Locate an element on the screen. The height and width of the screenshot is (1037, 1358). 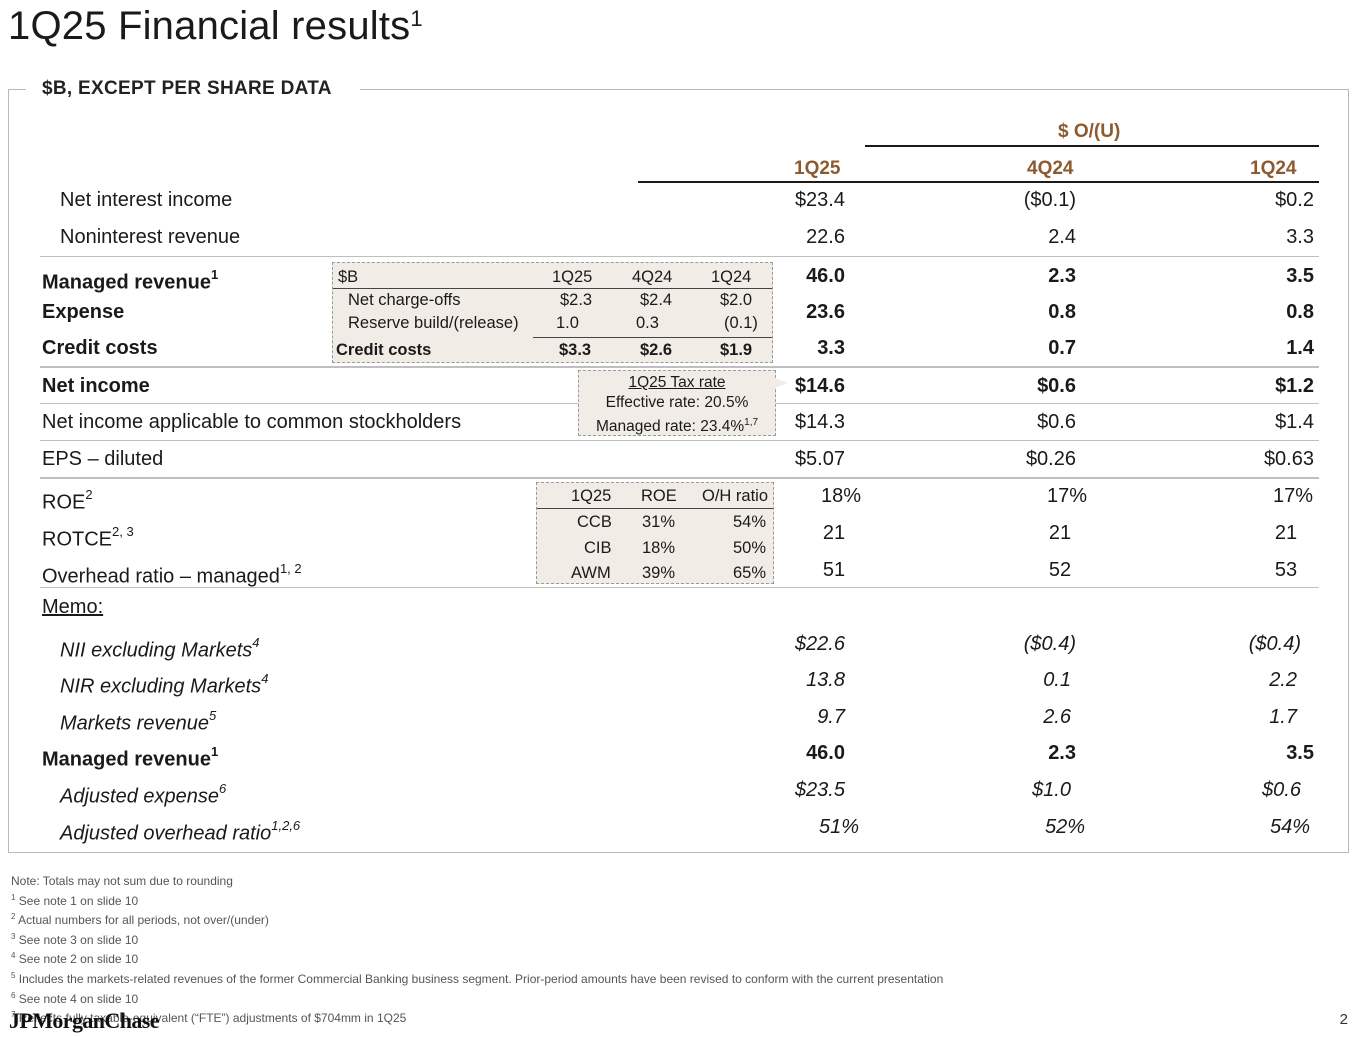
value-1q25: 22.6 is located at coordinates (825, 237).